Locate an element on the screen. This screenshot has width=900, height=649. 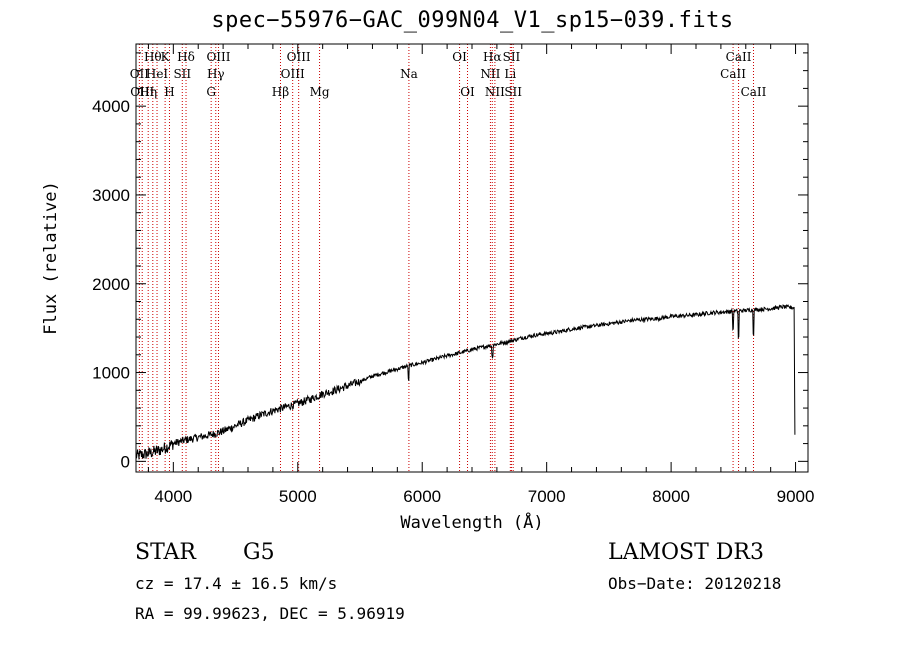
y-tick-label: 3000 is located at coordinates (111, 195).